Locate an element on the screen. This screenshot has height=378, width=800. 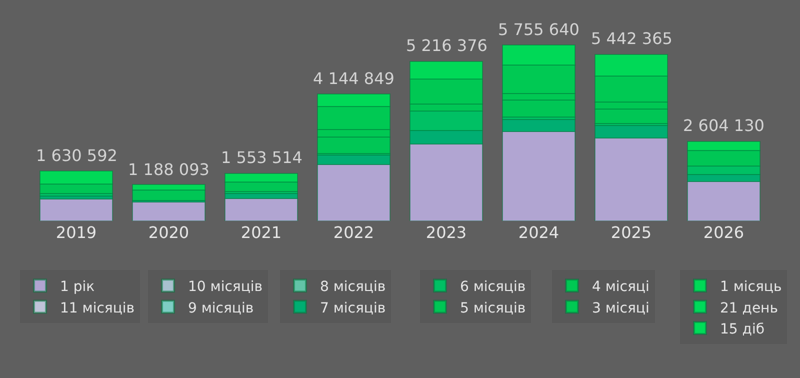
annotation: 1 553 514 is located at coordinates (261, 157).